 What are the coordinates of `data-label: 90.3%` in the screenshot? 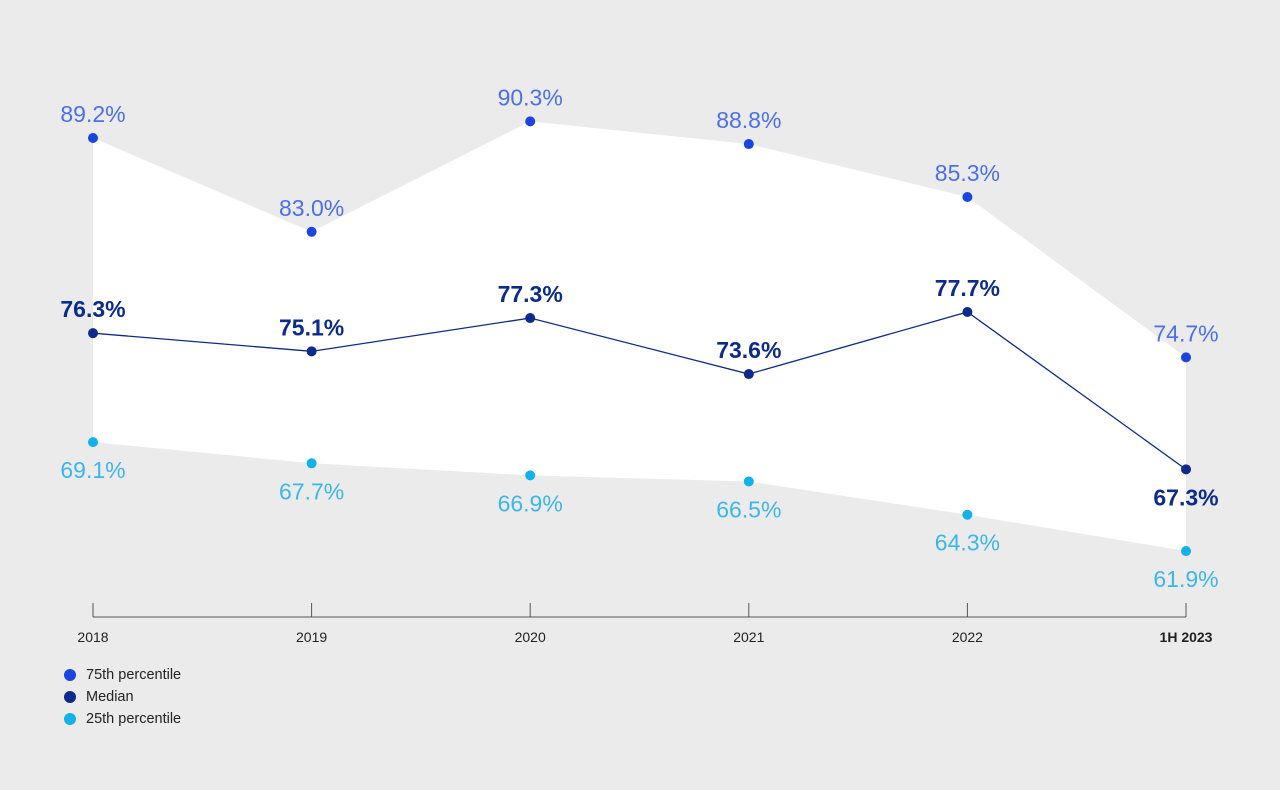 It's located at (530, 97).